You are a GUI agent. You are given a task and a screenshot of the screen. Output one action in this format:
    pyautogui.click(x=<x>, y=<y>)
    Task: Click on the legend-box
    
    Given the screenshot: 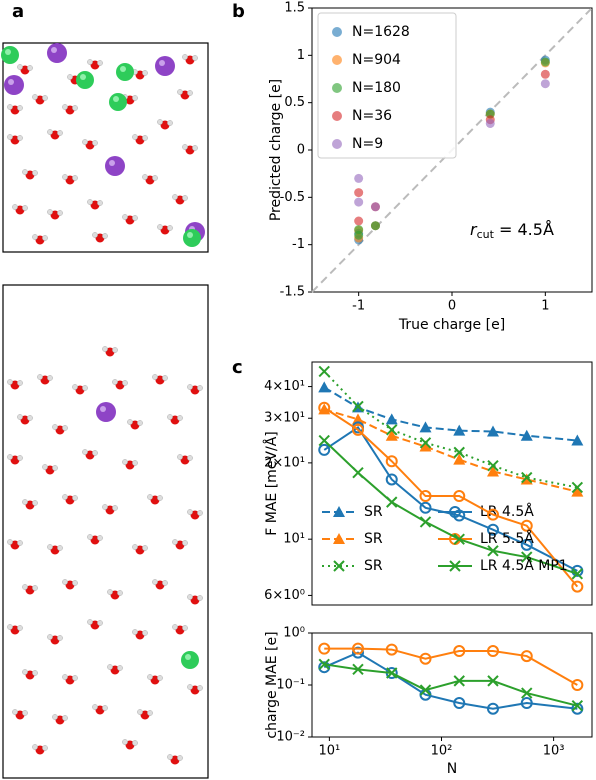 What is the action you would take?
    pyautogui.click(x=387, y=85)
    